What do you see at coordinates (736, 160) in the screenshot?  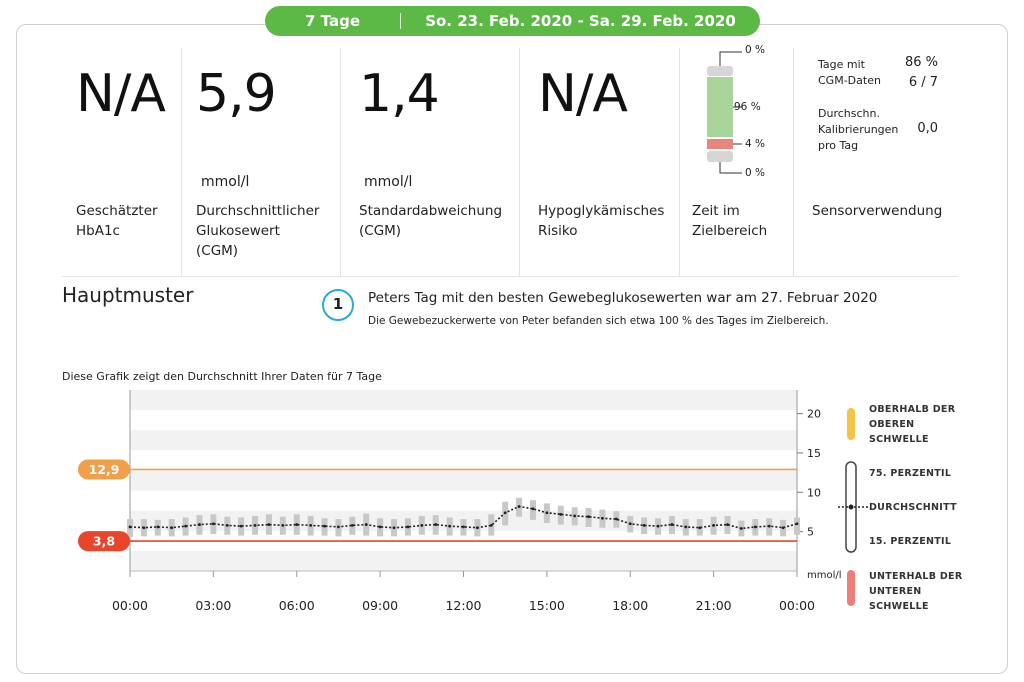 I see `stat-time-in-range: 0 % 96 % 4 % 0 % Zeit im Zielbereich` at bounding box center [736, 160].